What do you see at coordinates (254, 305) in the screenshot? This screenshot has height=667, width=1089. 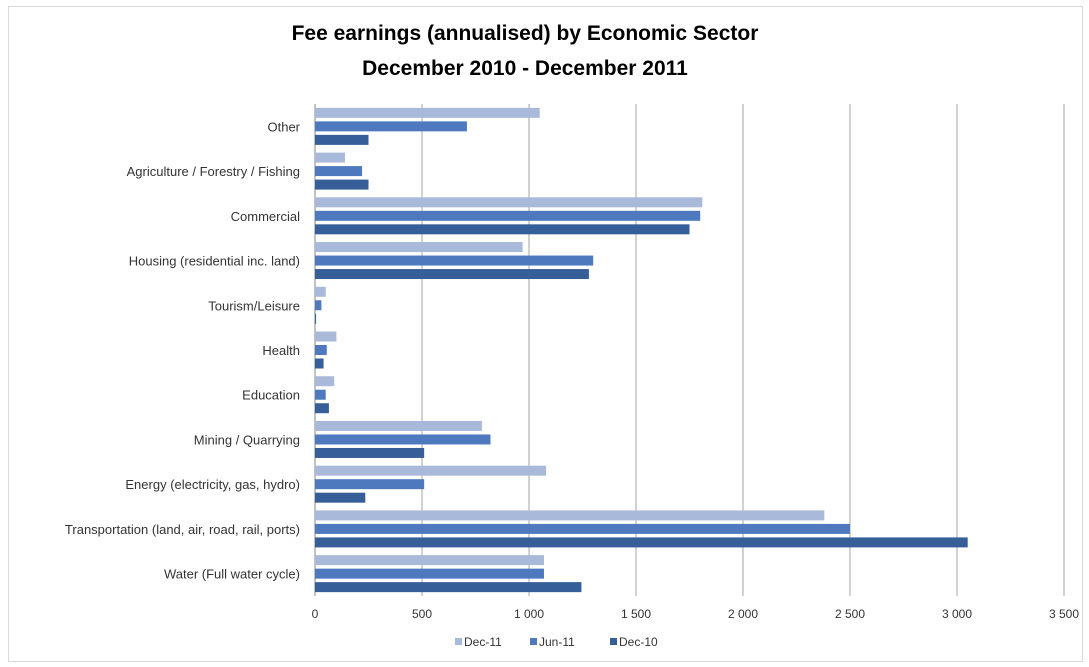 I see `category-label: Tourism/Leisure` at bounding box center [254, 305].